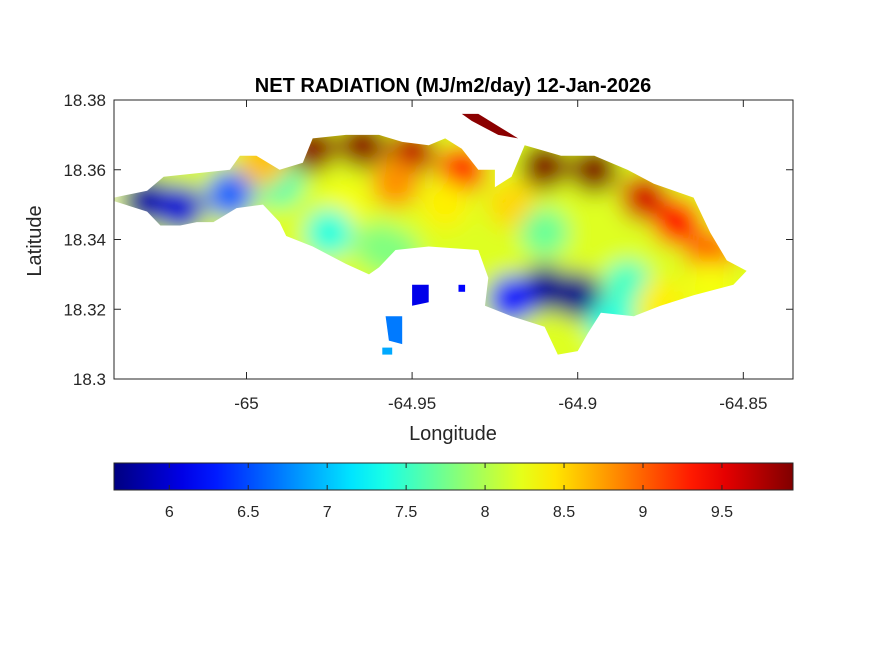  I want to click on colorbar-tick-label: 9, so click(643, 512).